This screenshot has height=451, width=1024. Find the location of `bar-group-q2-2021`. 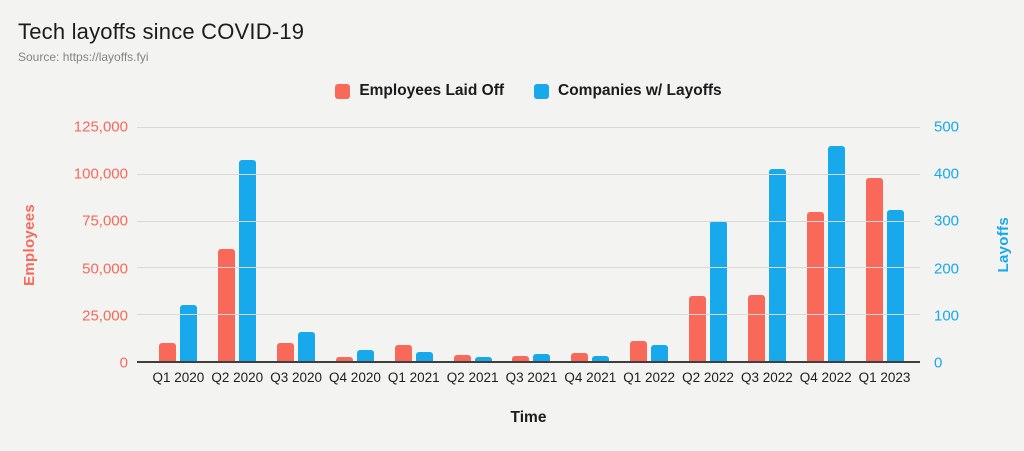

bar-group-q2-2021 is located at coordinates (472, 244).